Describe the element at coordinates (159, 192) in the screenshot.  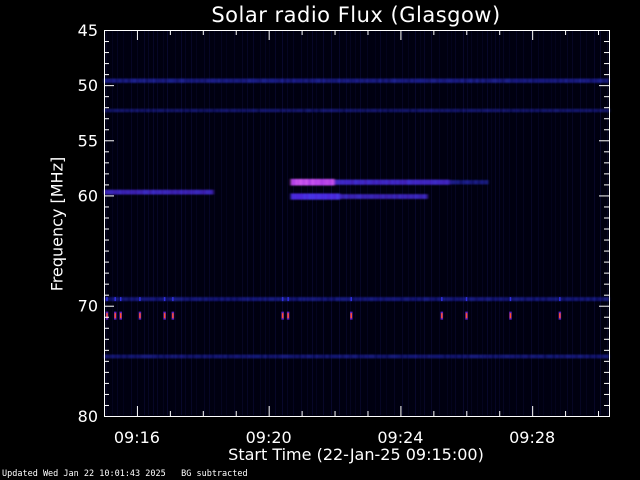
I see `emission-band` at that location.